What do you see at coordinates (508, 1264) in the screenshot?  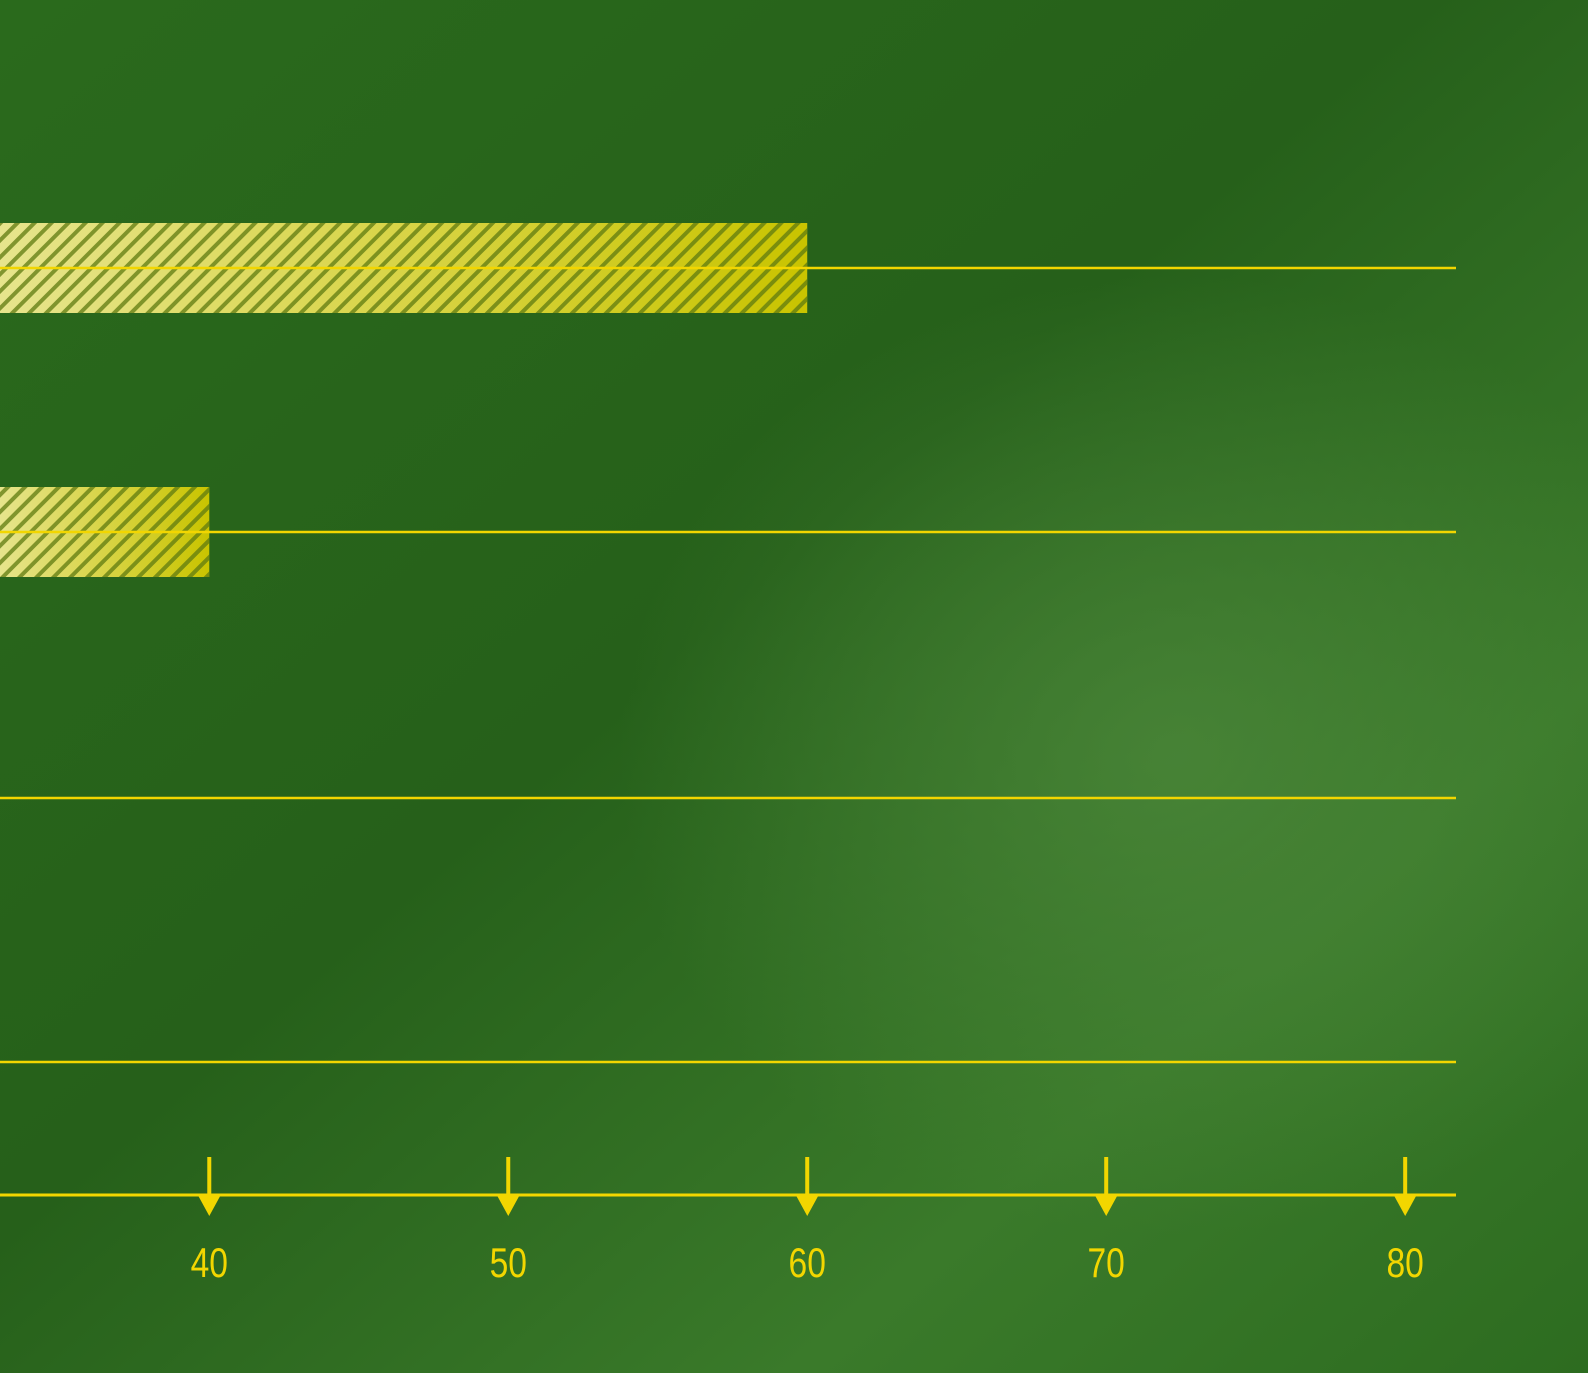 I see `x-tick-label: 50` at bounding box center [508, 1264].